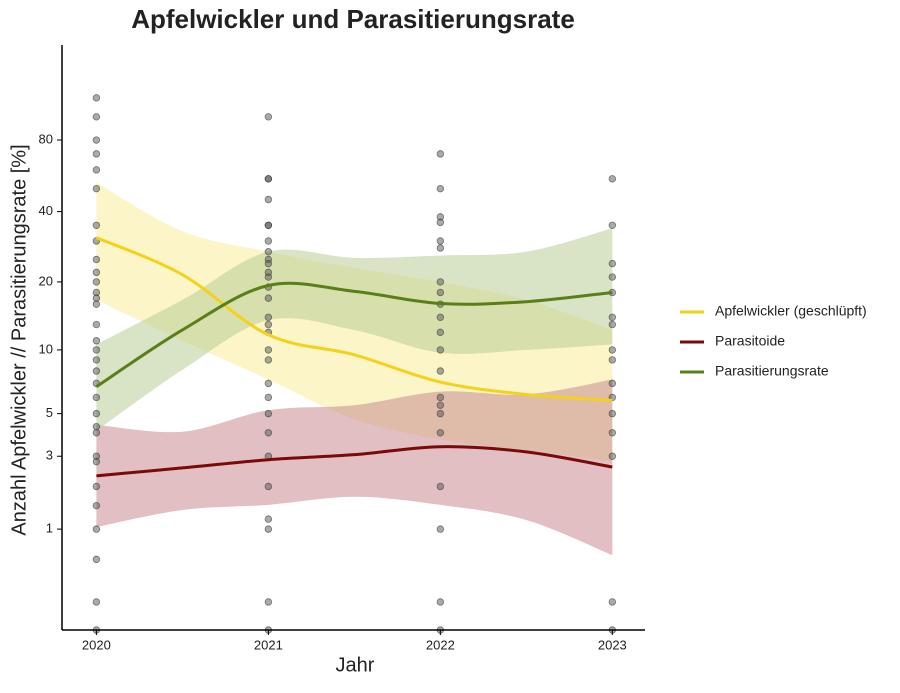  What do you see at coordinates (353, 19) in the screenshot?
I see `chart-title: Apfelwickler und Parasitierungsrate` at bounding box center [353, 19].